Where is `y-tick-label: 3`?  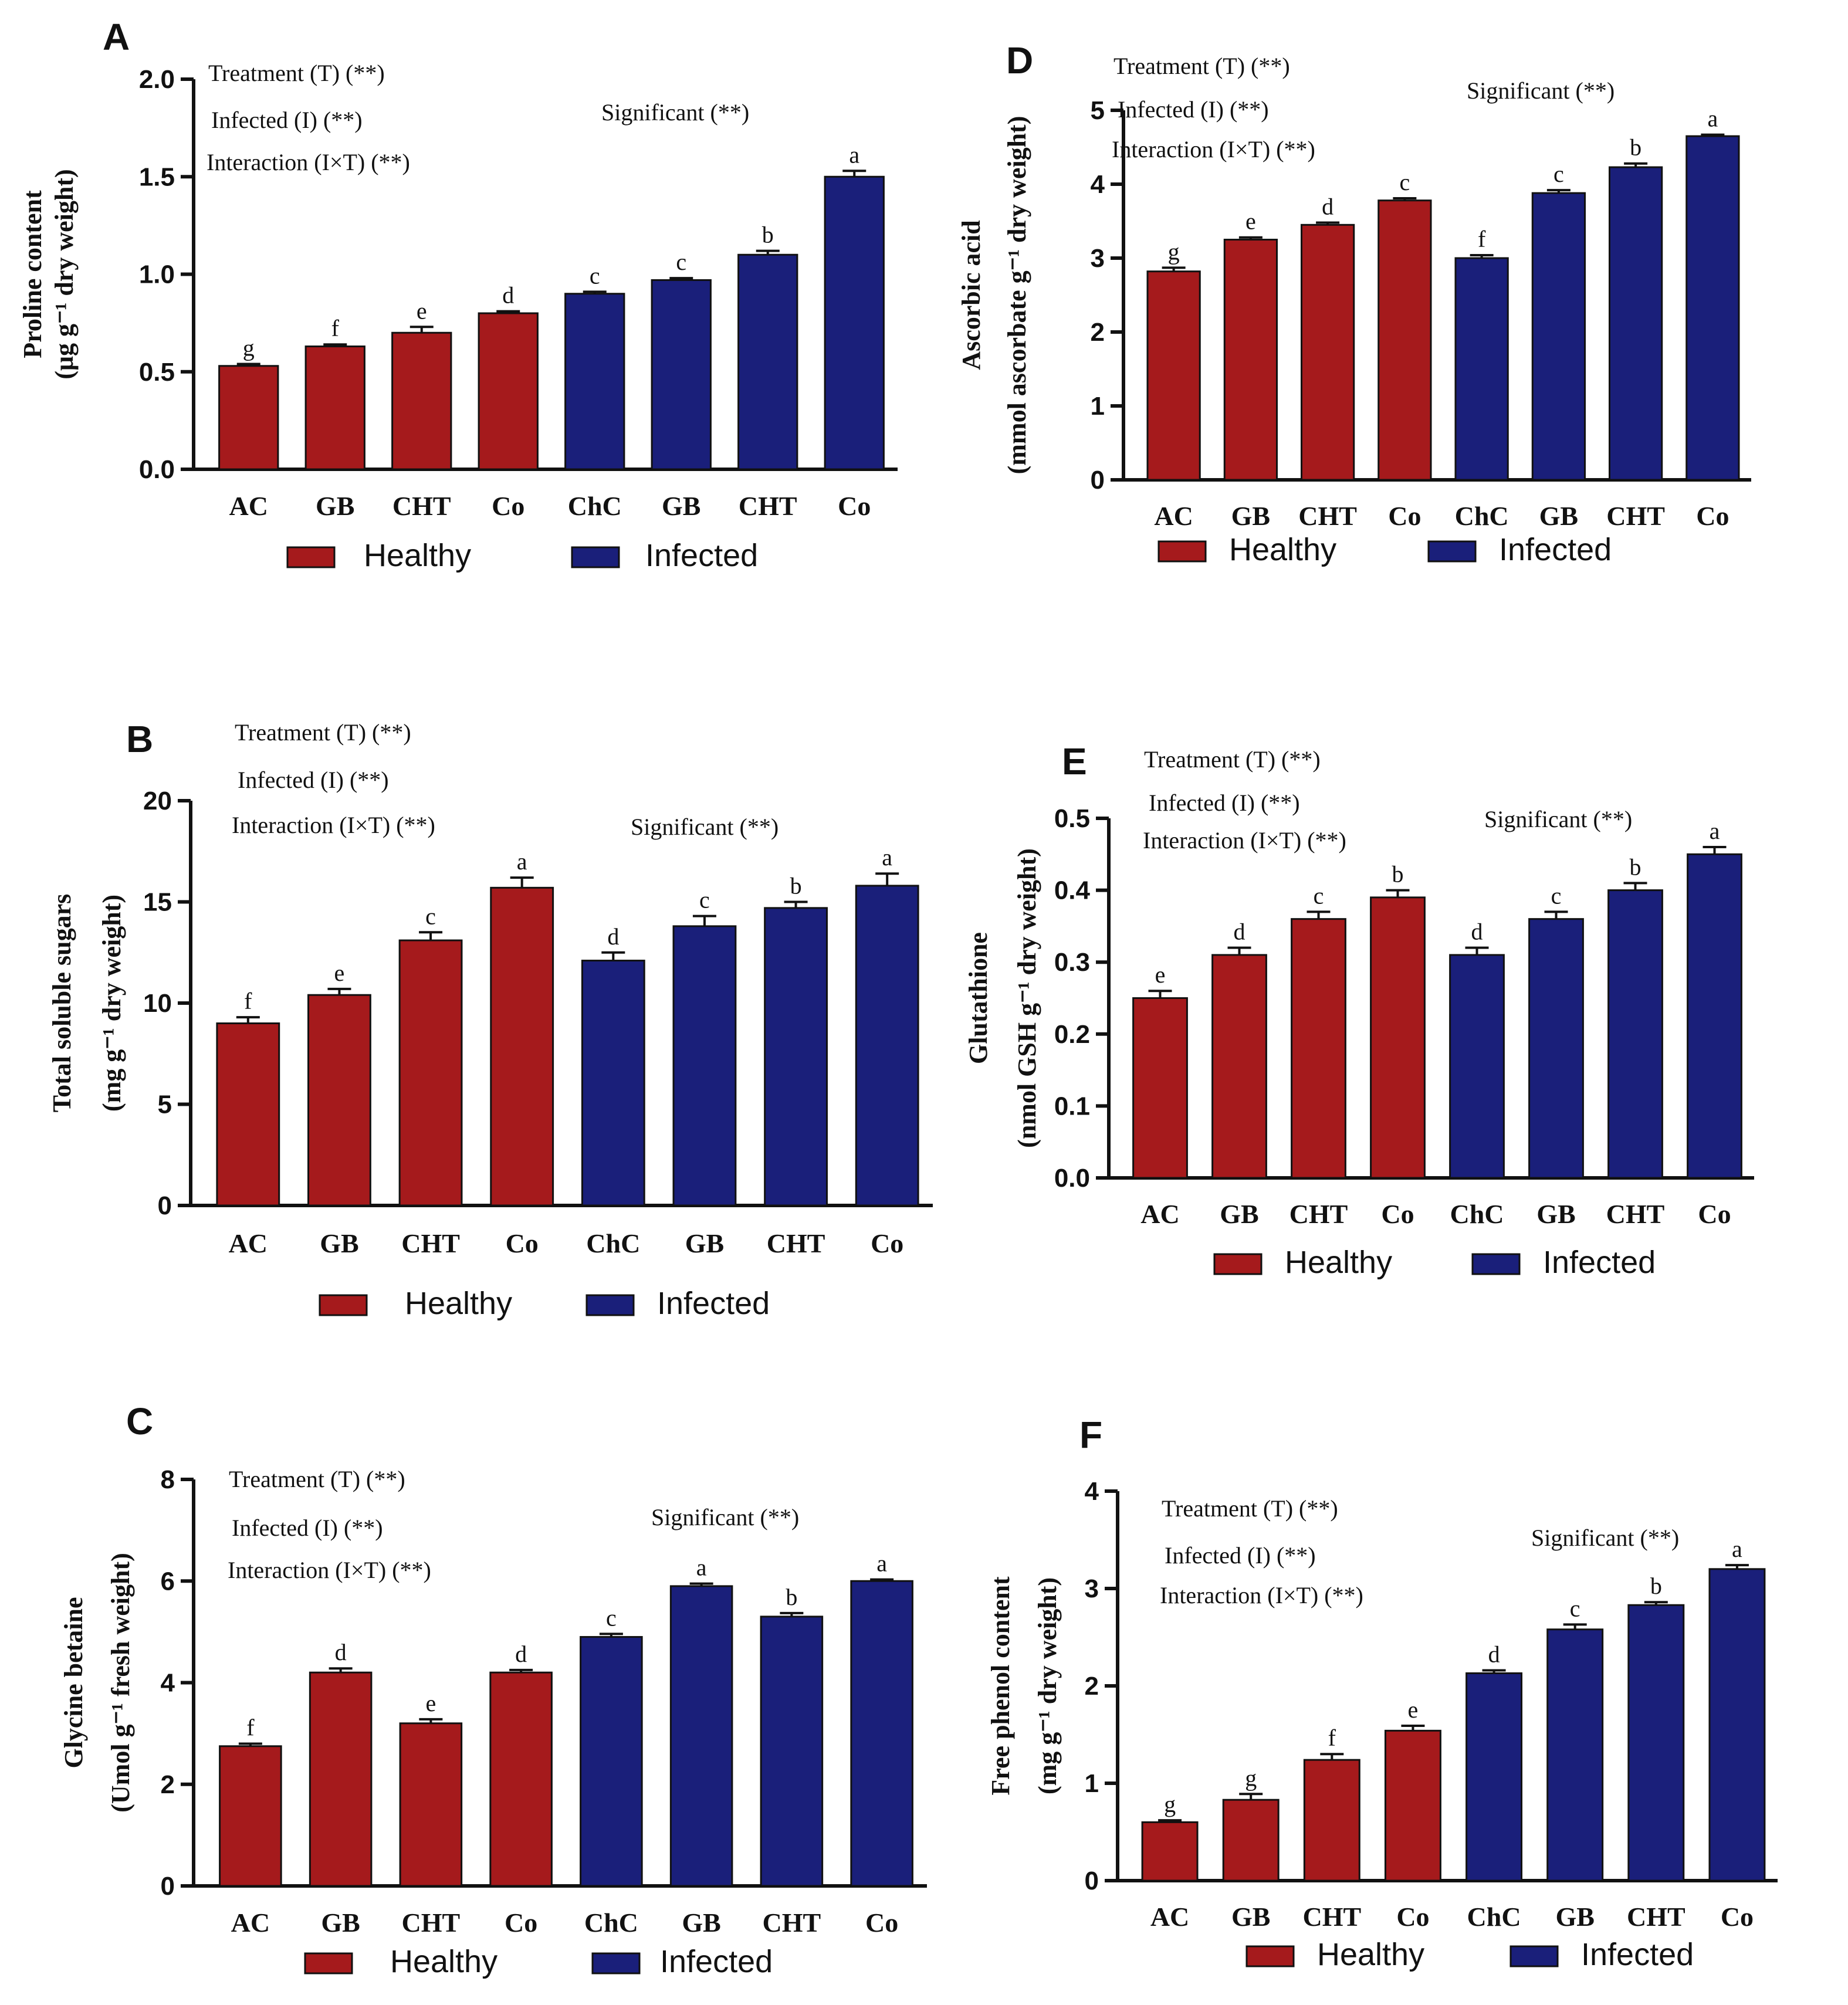 y-tick-label: 3 is located at coordinates (1098, 258).